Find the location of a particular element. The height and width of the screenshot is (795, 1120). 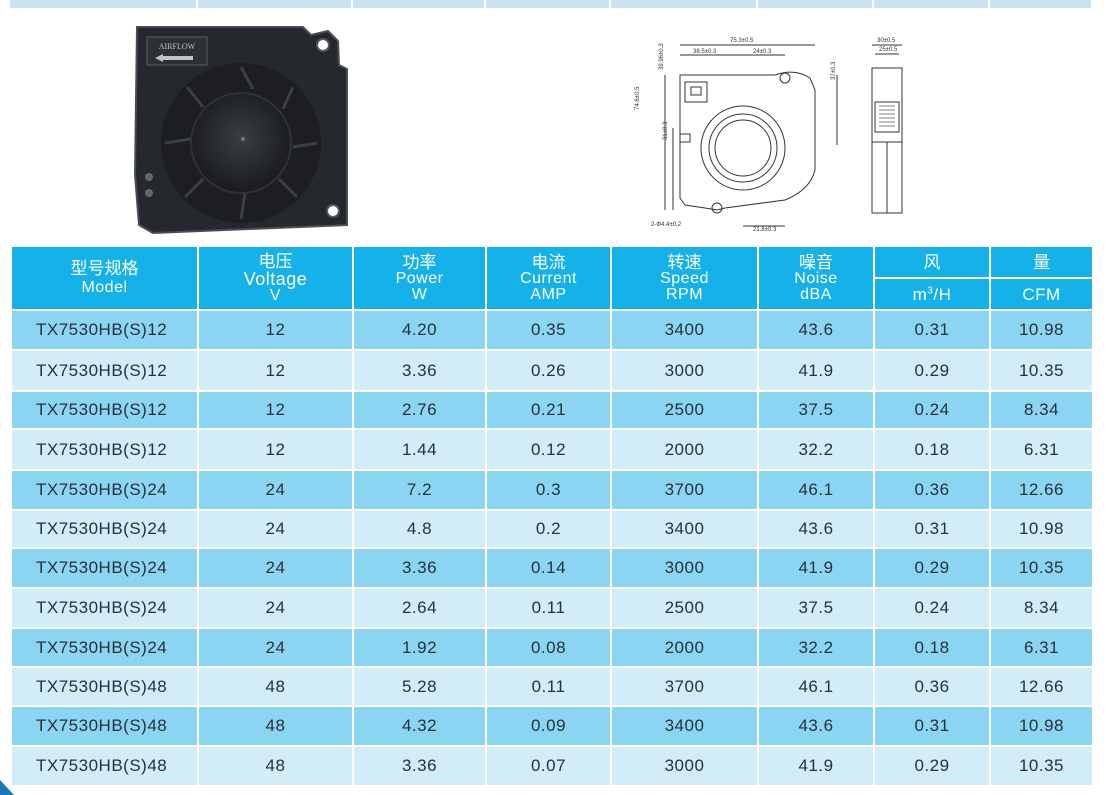

table-row: TX7530HB(S)12 12 4.20 0.35 3400 43.6 0.31 10.98 is located at coordinates (552, 330).